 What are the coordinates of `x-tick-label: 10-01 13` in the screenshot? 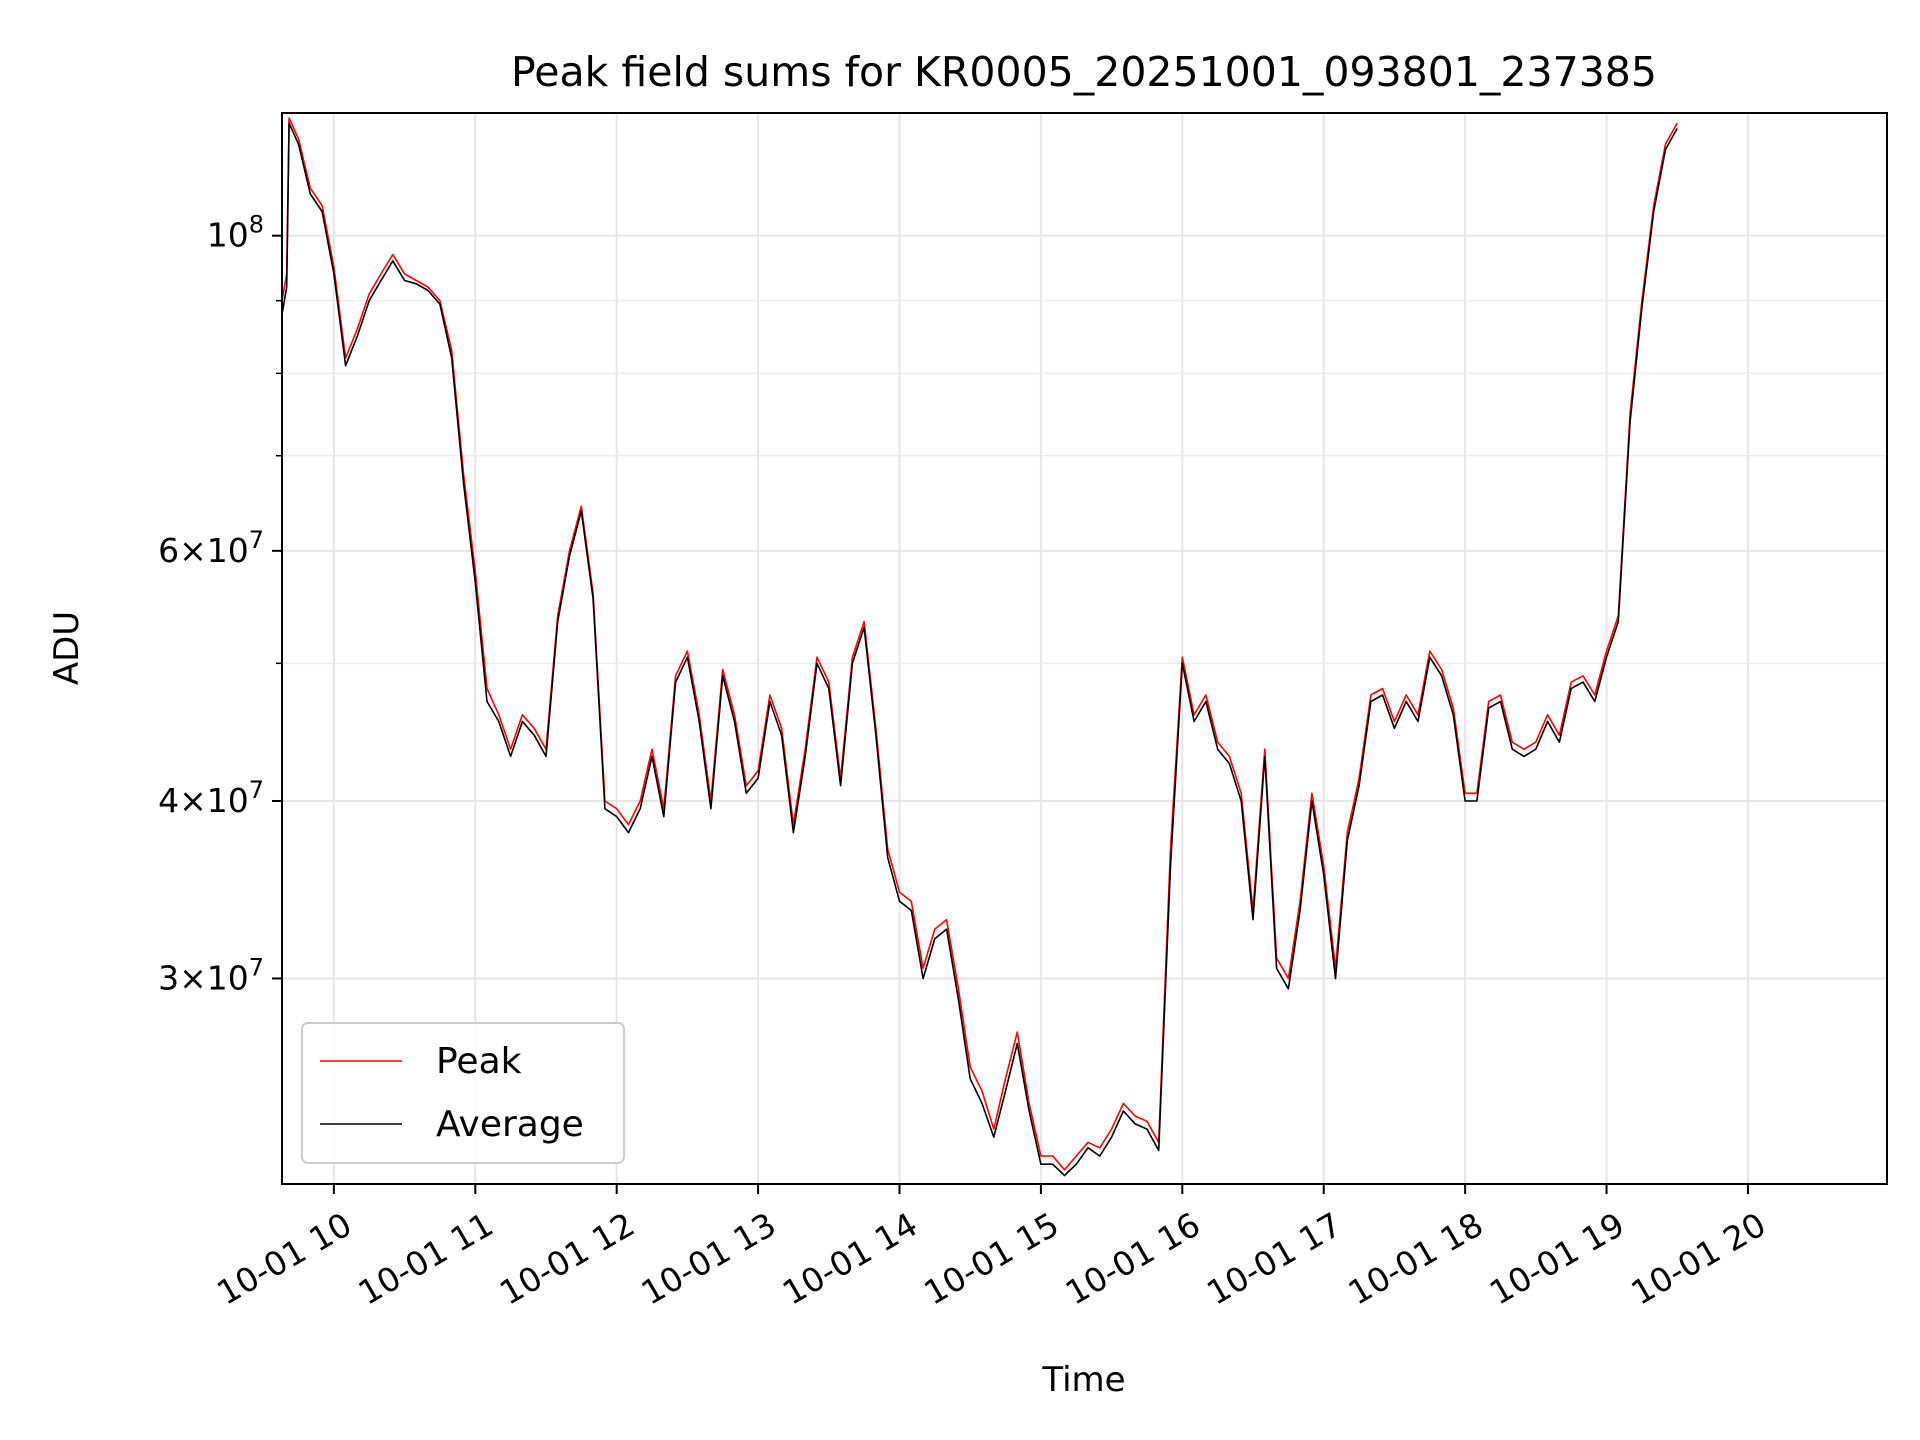 It's located at (708, 1259).